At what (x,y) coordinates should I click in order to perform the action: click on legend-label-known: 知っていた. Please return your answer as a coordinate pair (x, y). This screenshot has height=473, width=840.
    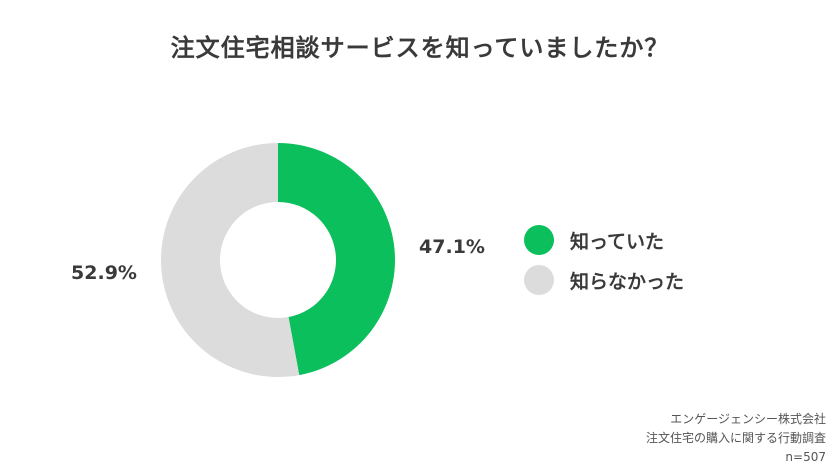
    Looking at the image, I should click on (617, 241).